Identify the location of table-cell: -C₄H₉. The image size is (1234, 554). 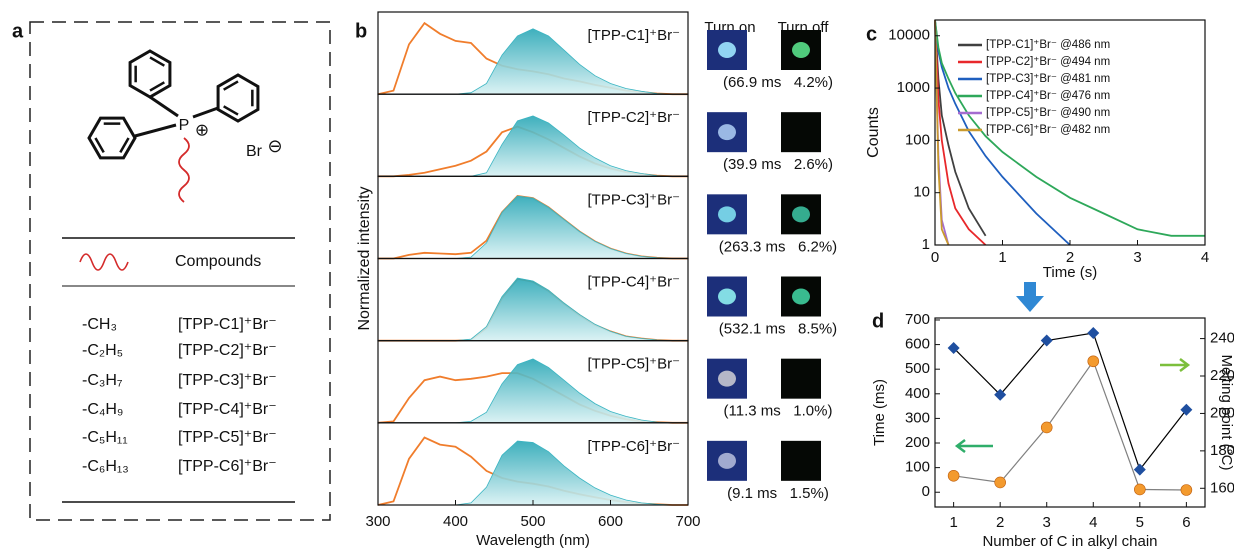
(102, 409).